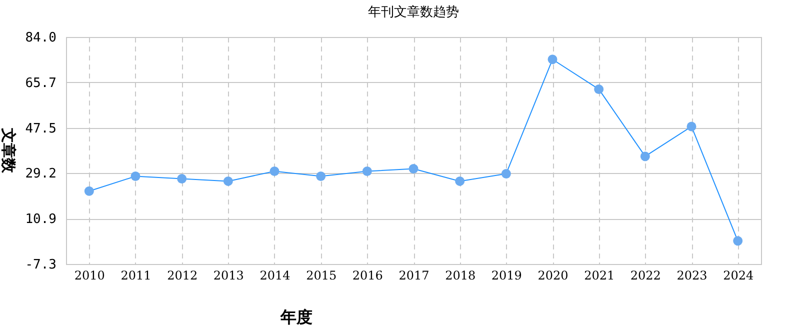 This screenshot has width=790, height=330. I want to click on x-tick-label: 2012, so click(182, 275).